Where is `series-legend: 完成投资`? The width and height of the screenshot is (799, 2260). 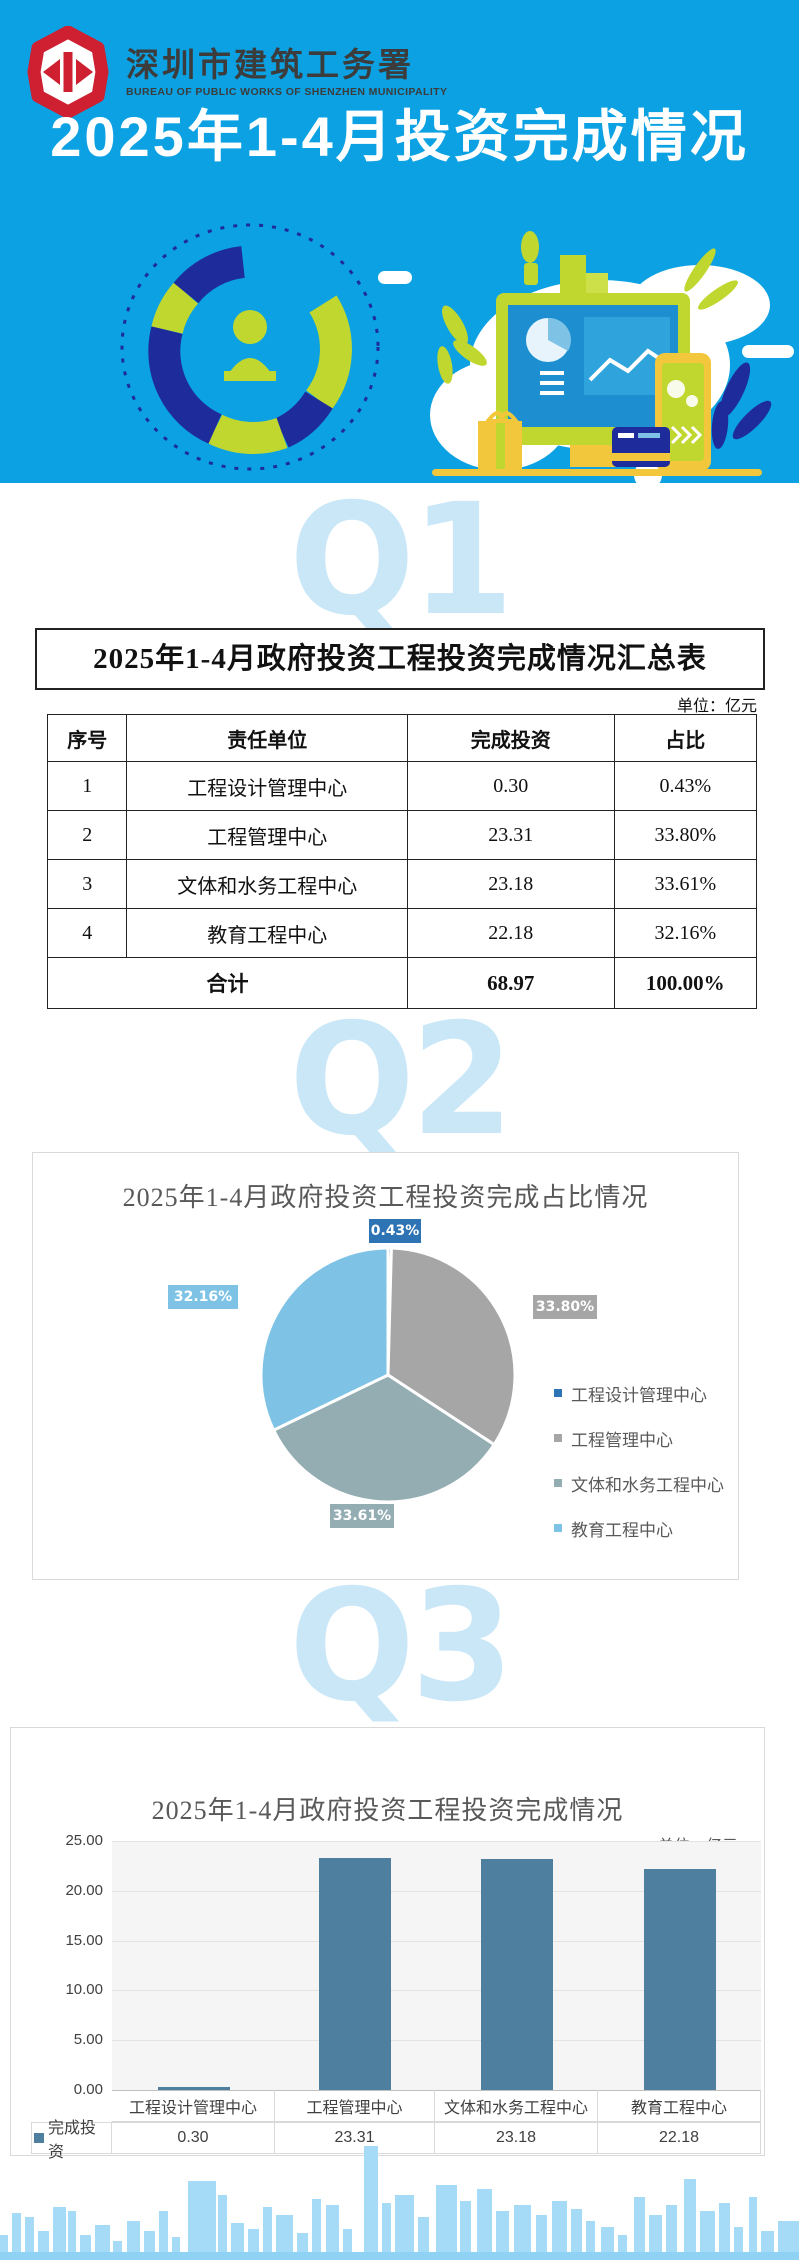 series-legend: 完成投资 is located at coordinates (71, 2140).